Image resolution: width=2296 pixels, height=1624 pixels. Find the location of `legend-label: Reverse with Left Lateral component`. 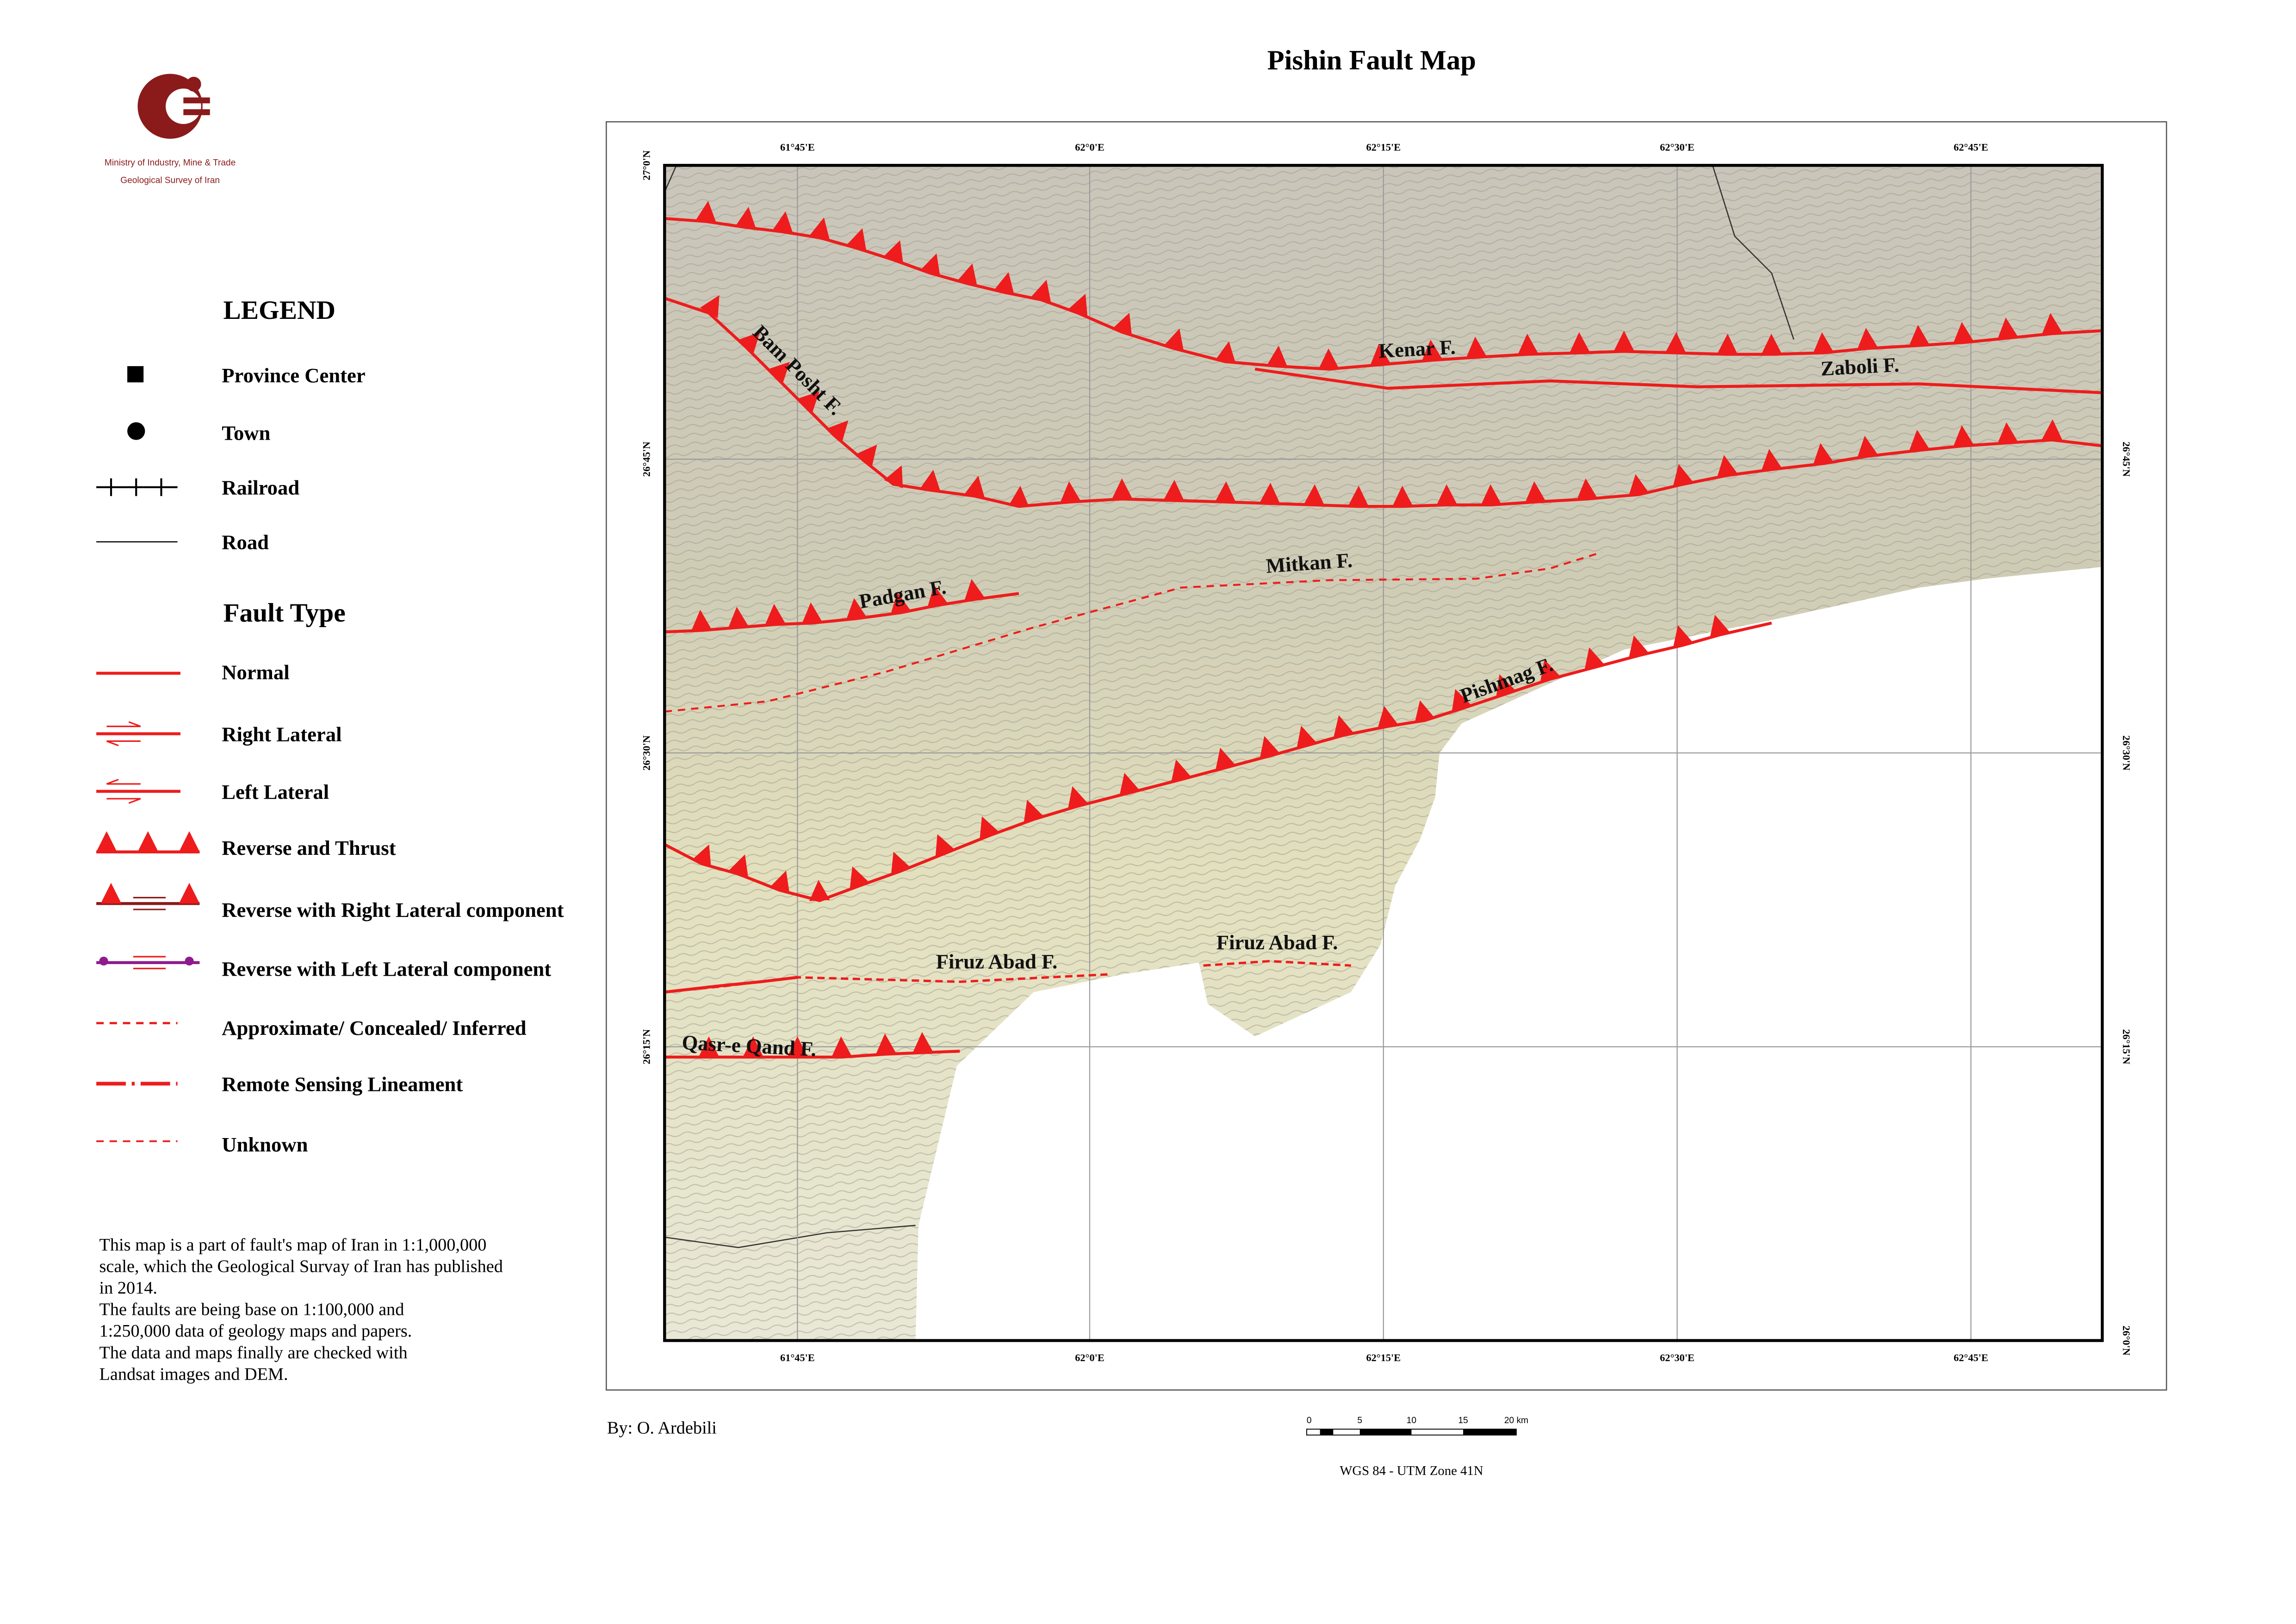

legend-label: Reverse with Left Lateral component is located at coordinates (387, 969).